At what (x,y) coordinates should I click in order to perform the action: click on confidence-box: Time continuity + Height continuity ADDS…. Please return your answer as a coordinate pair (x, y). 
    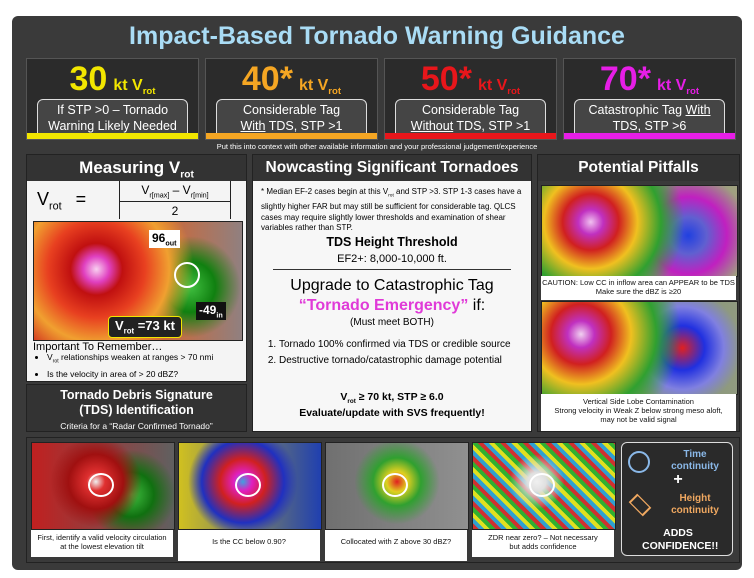
    Looking at the image, I should click on (677, 499).